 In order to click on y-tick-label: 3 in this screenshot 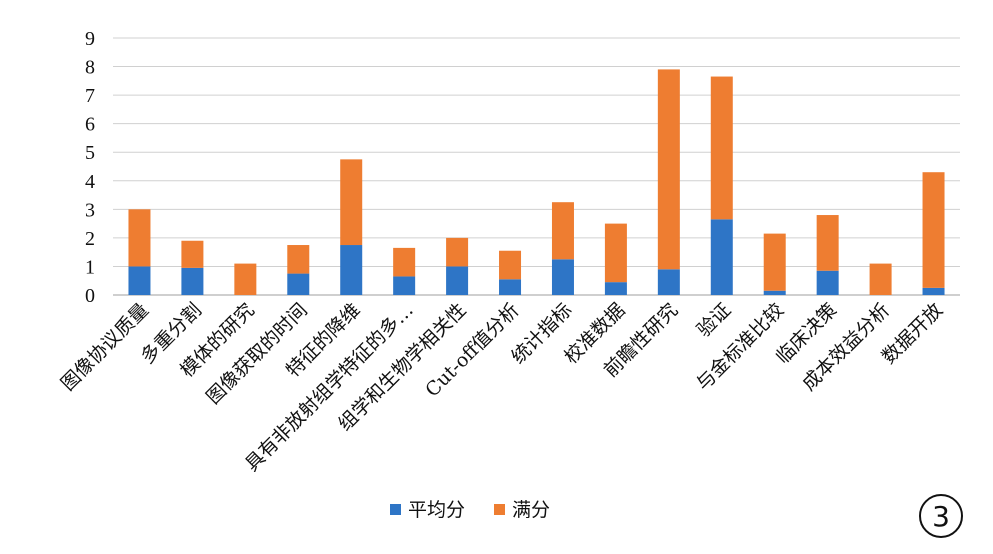, I will do `click(90, 210)`.